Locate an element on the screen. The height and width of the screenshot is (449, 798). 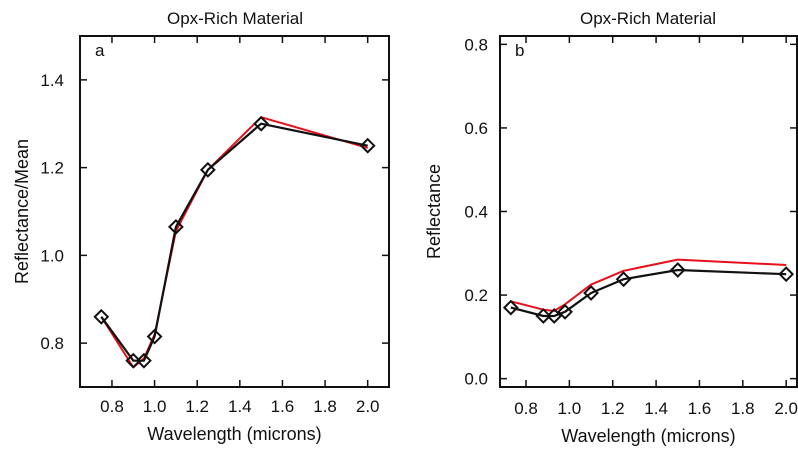
y-tick-label-b: 0.4 is located at coordinates (476, 212).